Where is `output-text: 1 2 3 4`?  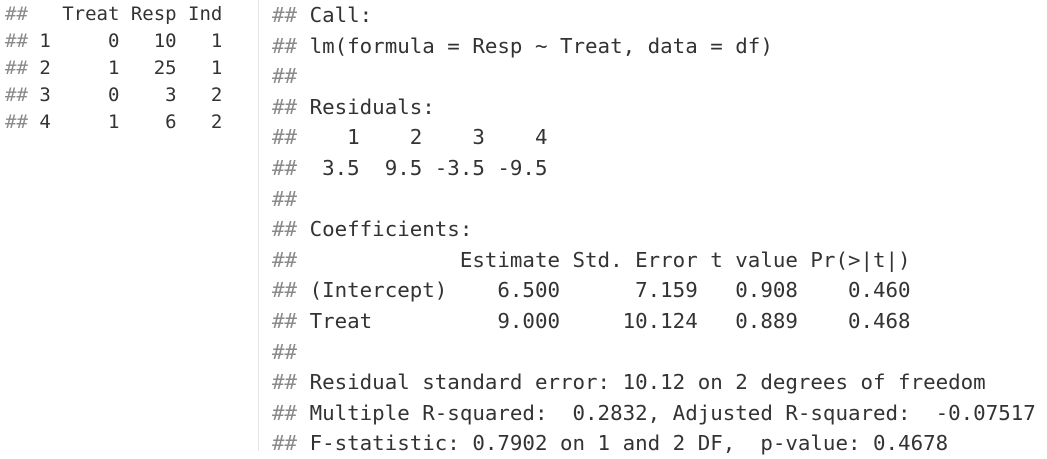
output-text: 1 2 3 4 is located at coordinates (422, 137).